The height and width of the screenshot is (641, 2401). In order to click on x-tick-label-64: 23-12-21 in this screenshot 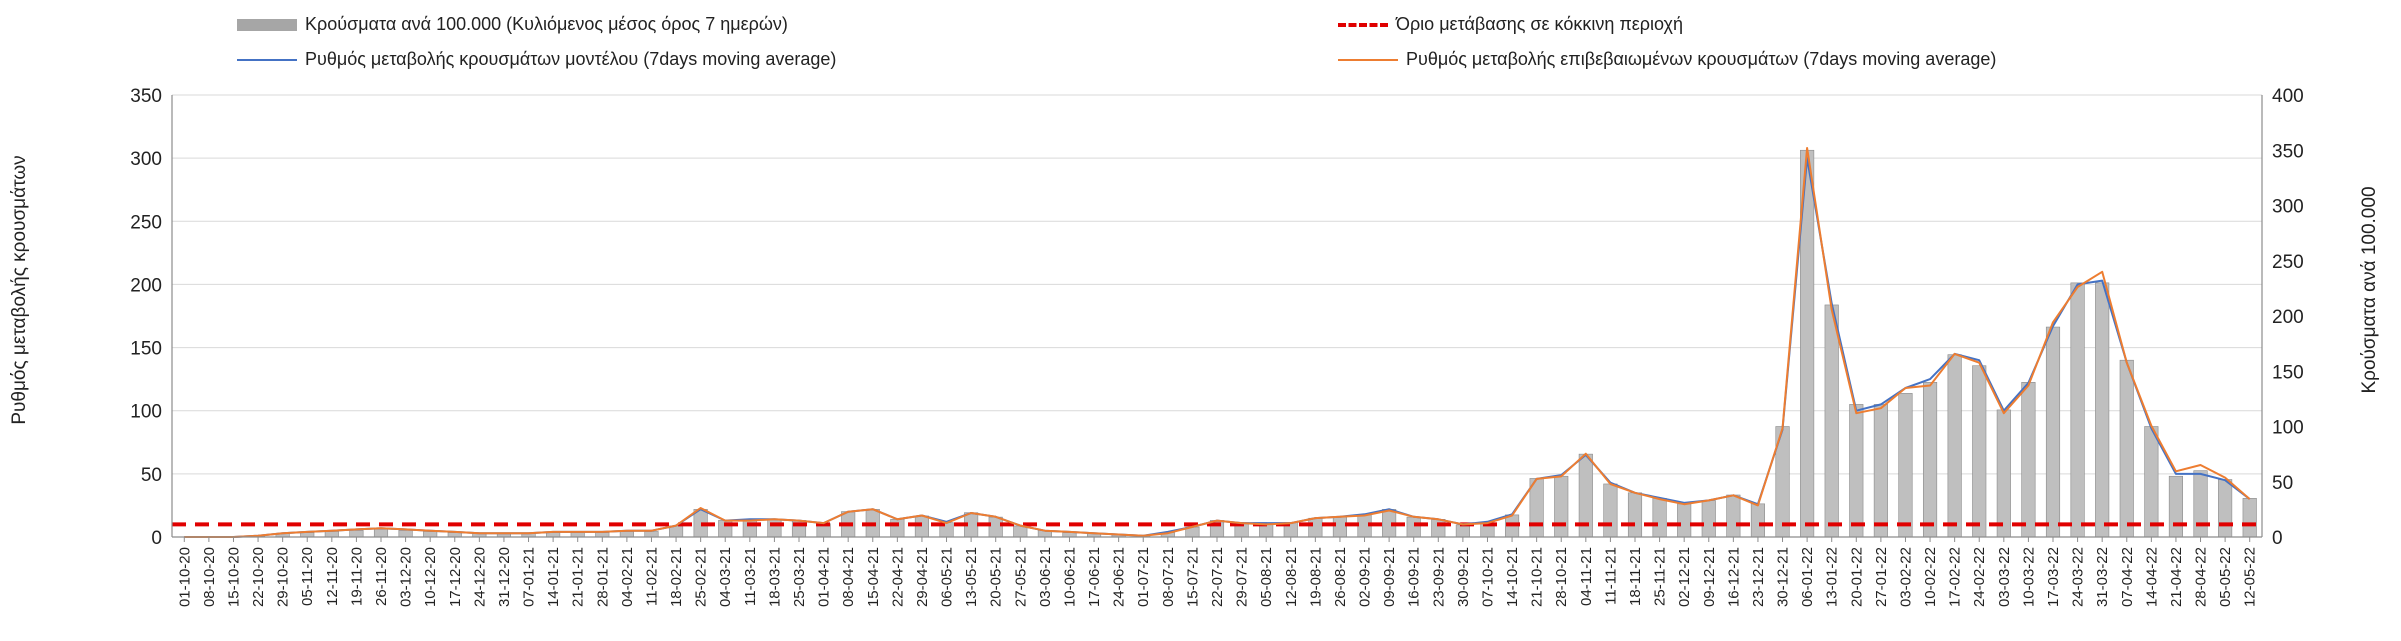, I will do `click(1758, 577)`.